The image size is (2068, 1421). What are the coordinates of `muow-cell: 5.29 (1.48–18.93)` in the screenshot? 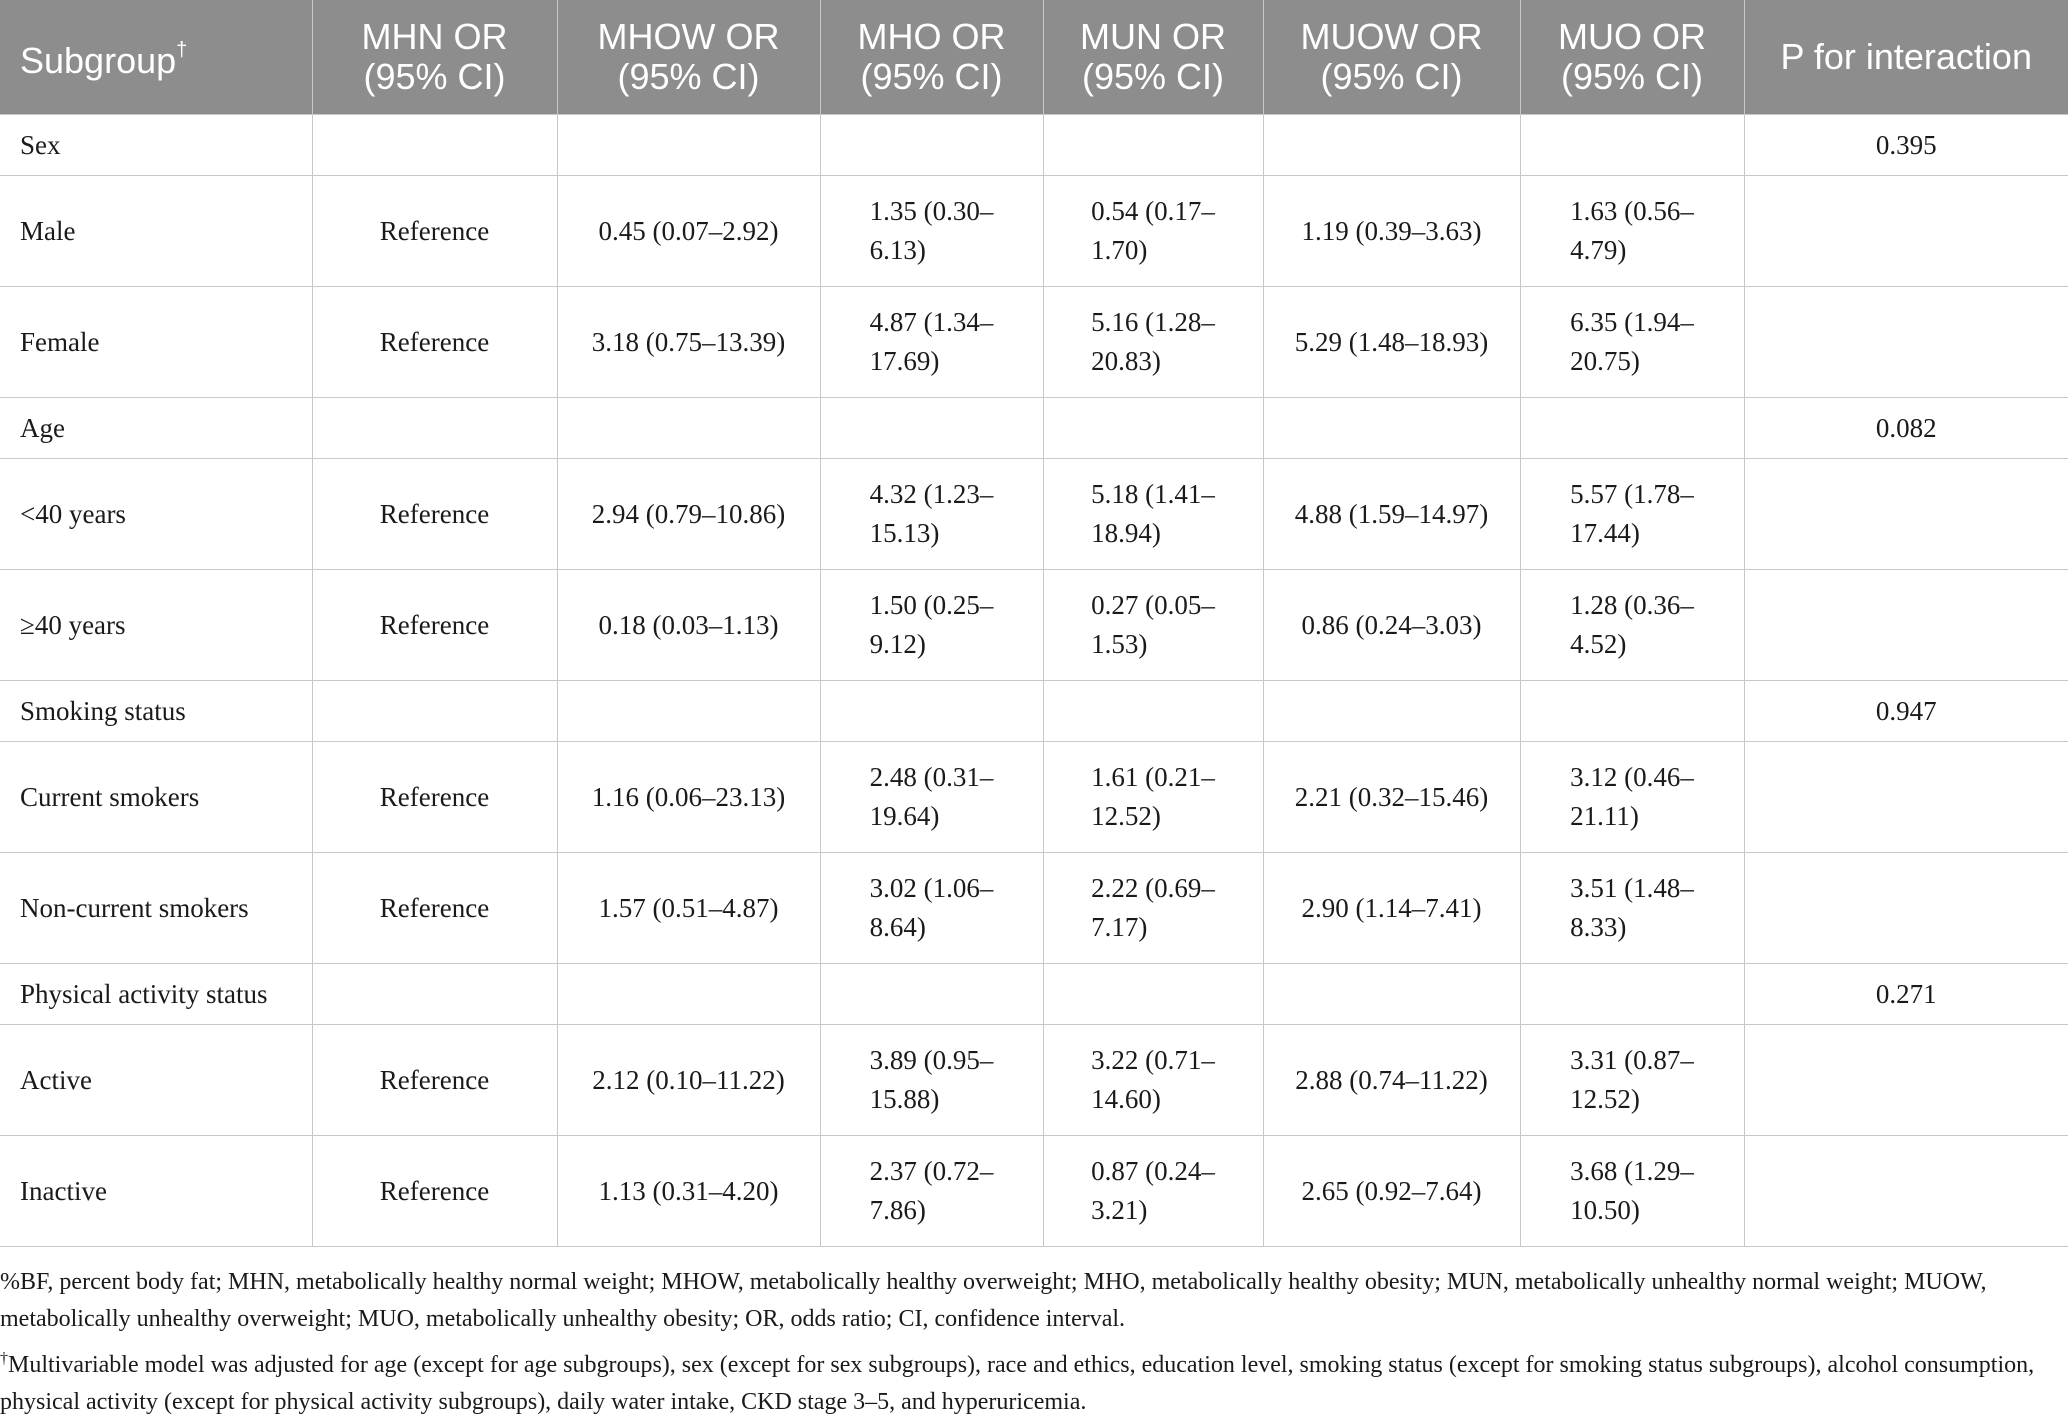 It's located at (1391, 342).